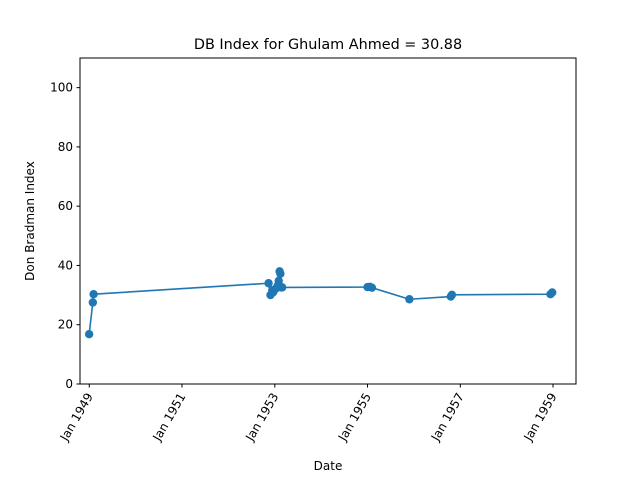 This screenshot has height=480, width=640. Describe the element at coordinates (65, 325) in the screenshot. I see `y-tick-label: 20` at that location.